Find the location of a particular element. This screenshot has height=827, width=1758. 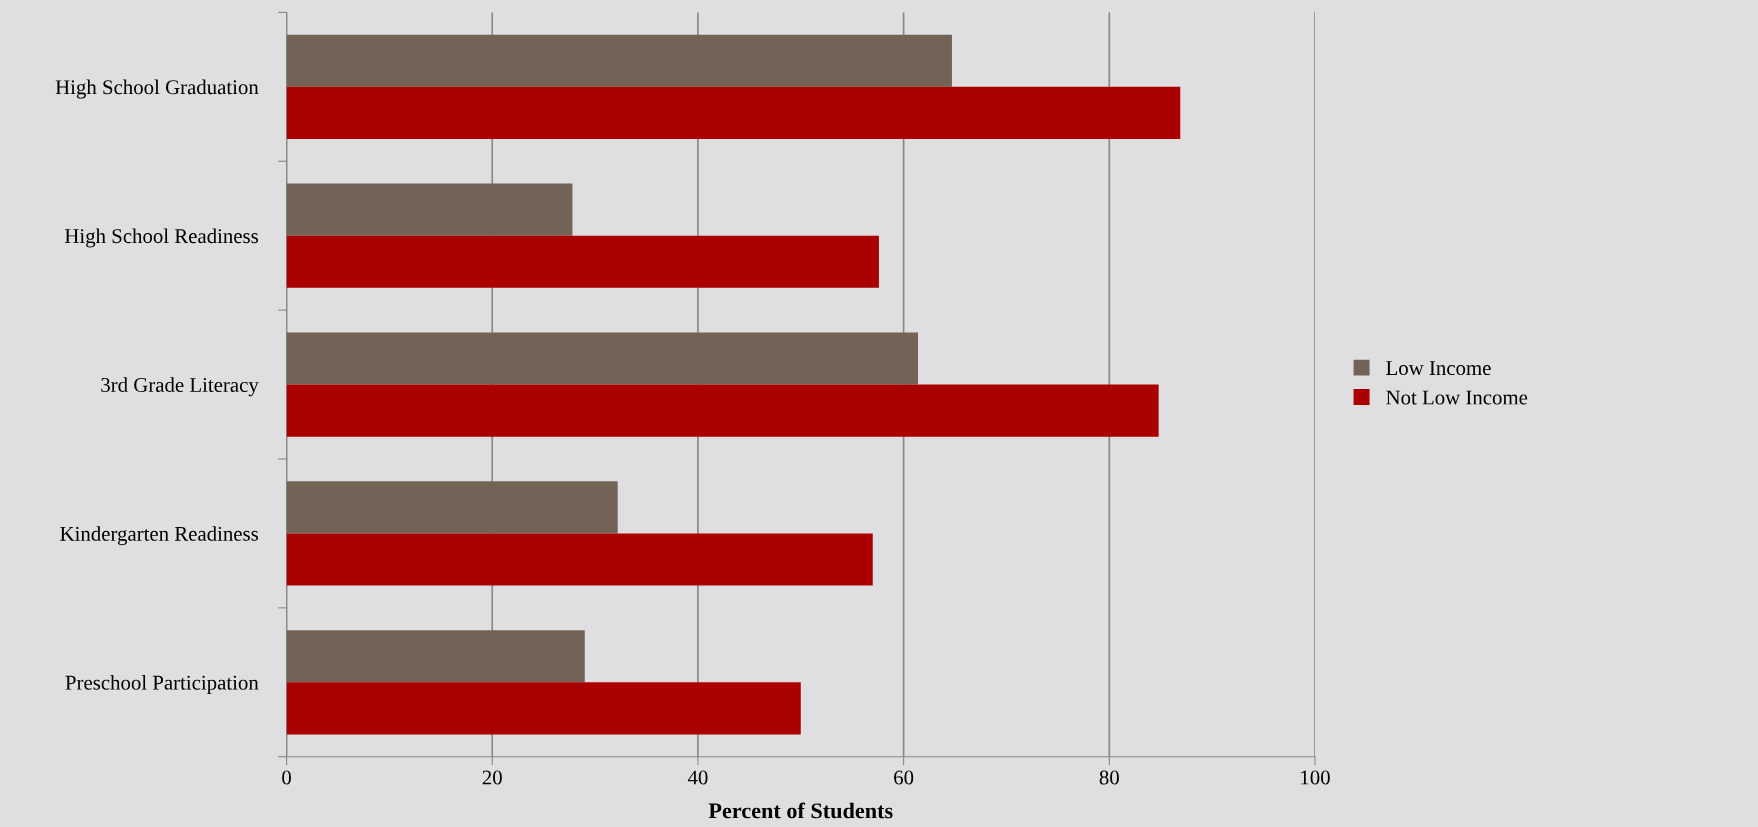

x-tick-label: 80 is located at coordinates (1109, 777).